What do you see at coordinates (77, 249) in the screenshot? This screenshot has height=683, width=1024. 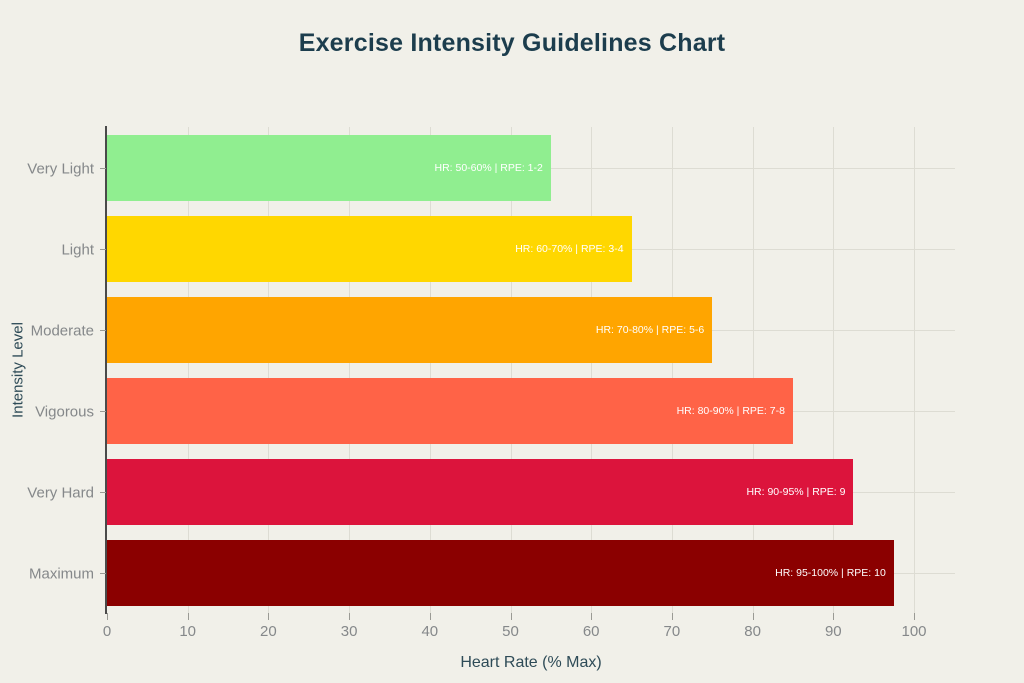 I see `y-category-label: Light` at bounding box center [77, 249].